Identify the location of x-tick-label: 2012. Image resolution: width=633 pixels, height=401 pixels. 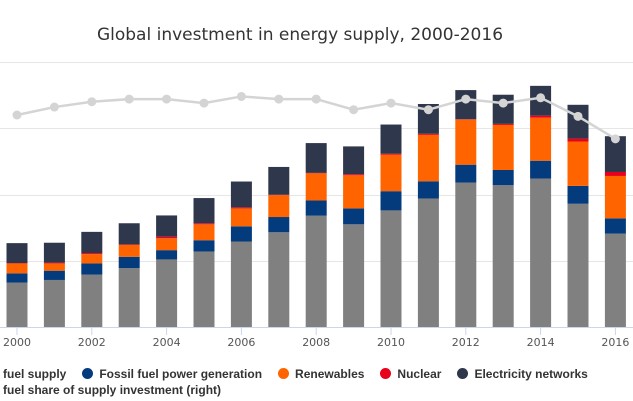
(466, 342).